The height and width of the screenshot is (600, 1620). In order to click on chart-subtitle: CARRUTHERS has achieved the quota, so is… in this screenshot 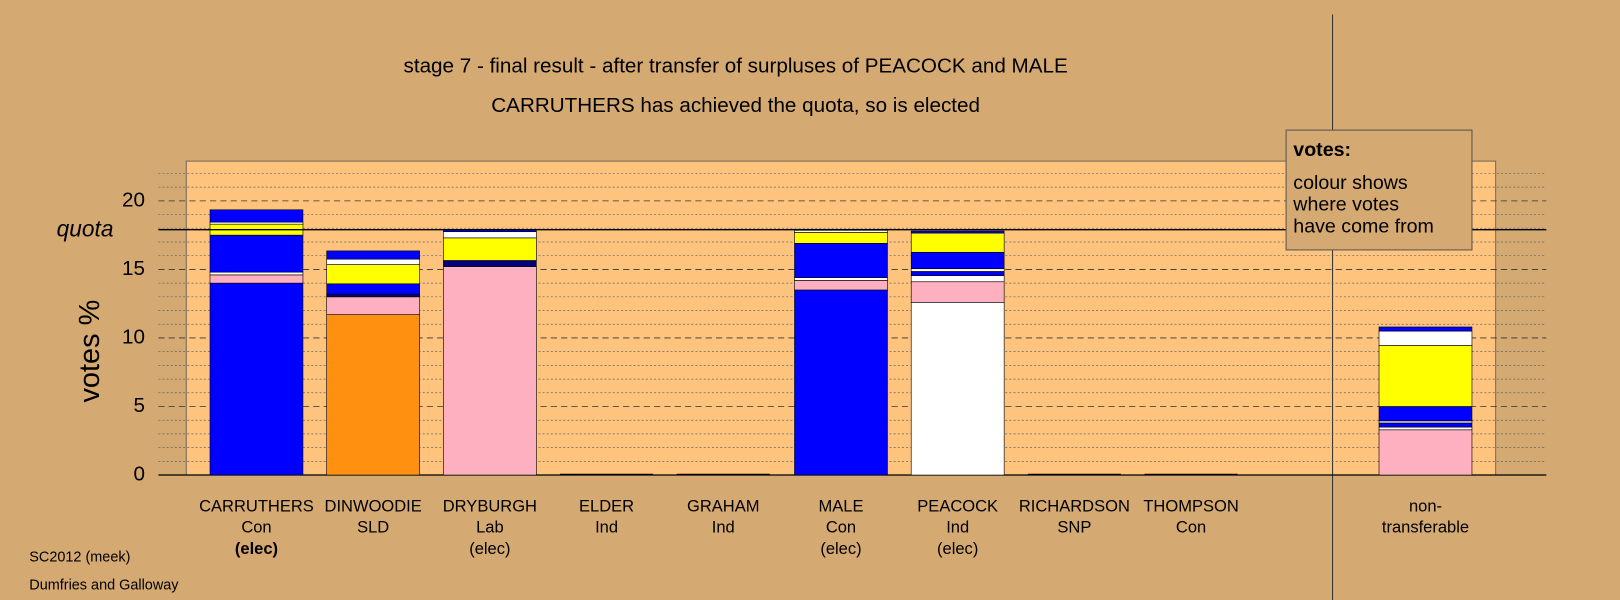, I will do `click(735, 105)`.